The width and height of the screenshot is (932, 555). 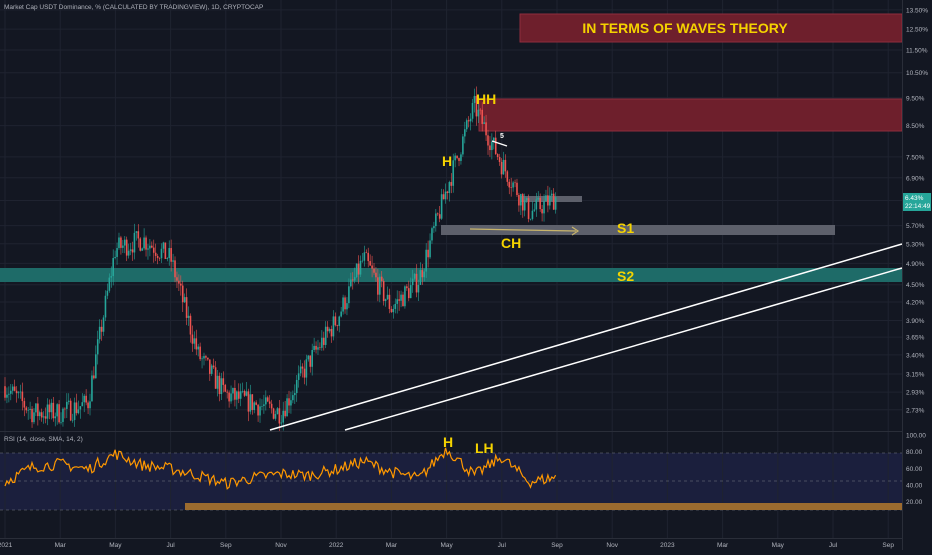 What do you see at coordinates (543, 506) in the screenshot?
I see `rsi-support-bar` at bounding box center [543, 506].